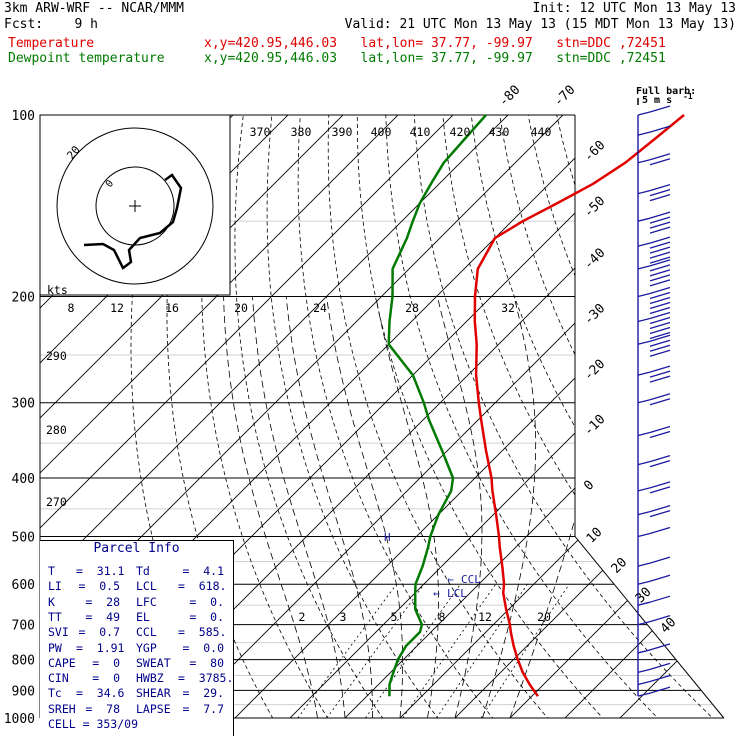 The height and width of the screenshot is (740, 740). Describe the element at coordinates (99, 586) in the screenshot. I see `parcel-value: = 0.5` at that location.